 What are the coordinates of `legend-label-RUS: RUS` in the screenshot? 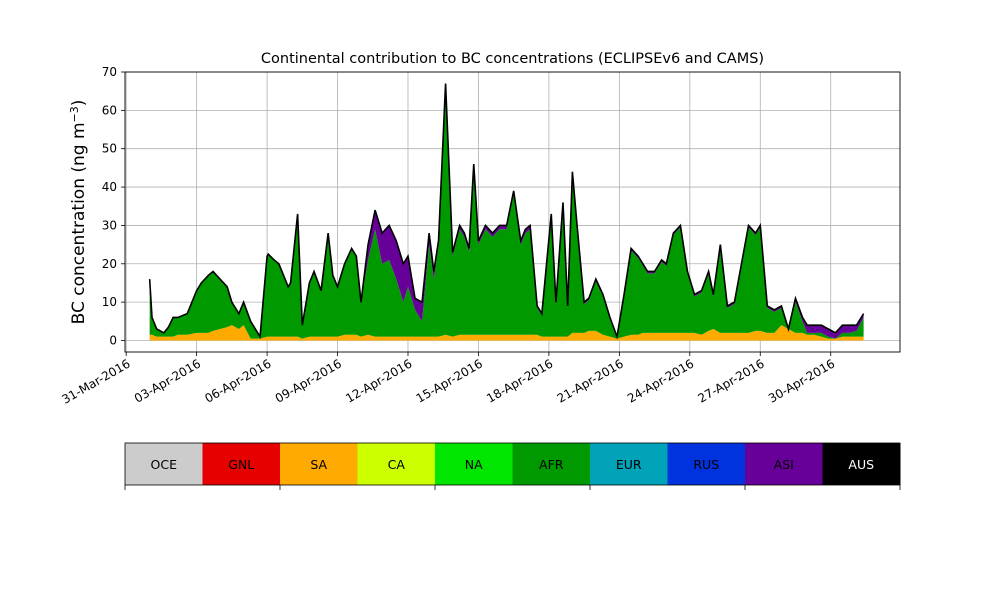 It's located at (706, 464).